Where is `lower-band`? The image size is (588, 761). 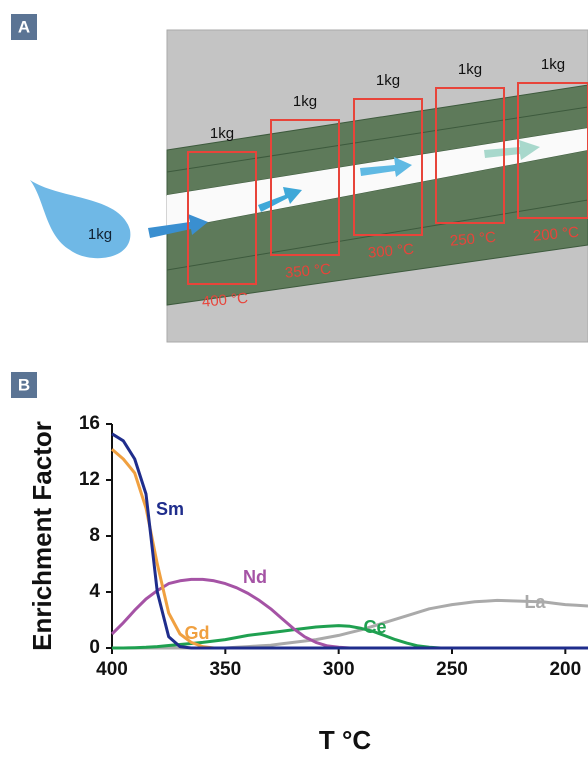
lower-band is located at coordinates (377, 227).